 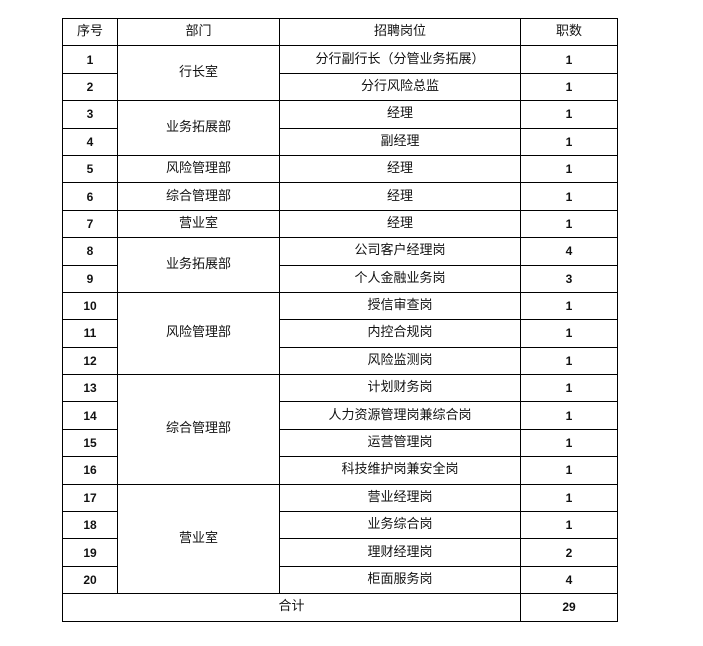 I want to click on row-position: 人力资源管理岗兼综合岗, so click(x=400, y=415).